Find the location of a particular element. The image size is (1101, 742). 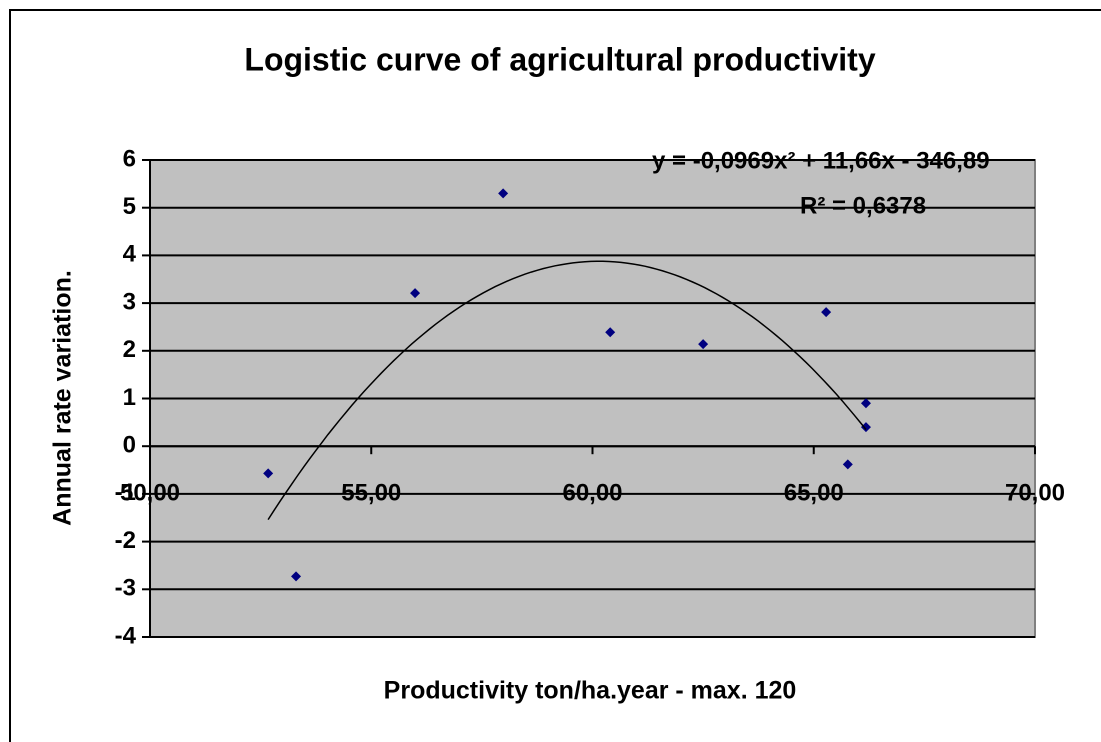

y-tick-label: 2 is located at coordinates (129, 349).